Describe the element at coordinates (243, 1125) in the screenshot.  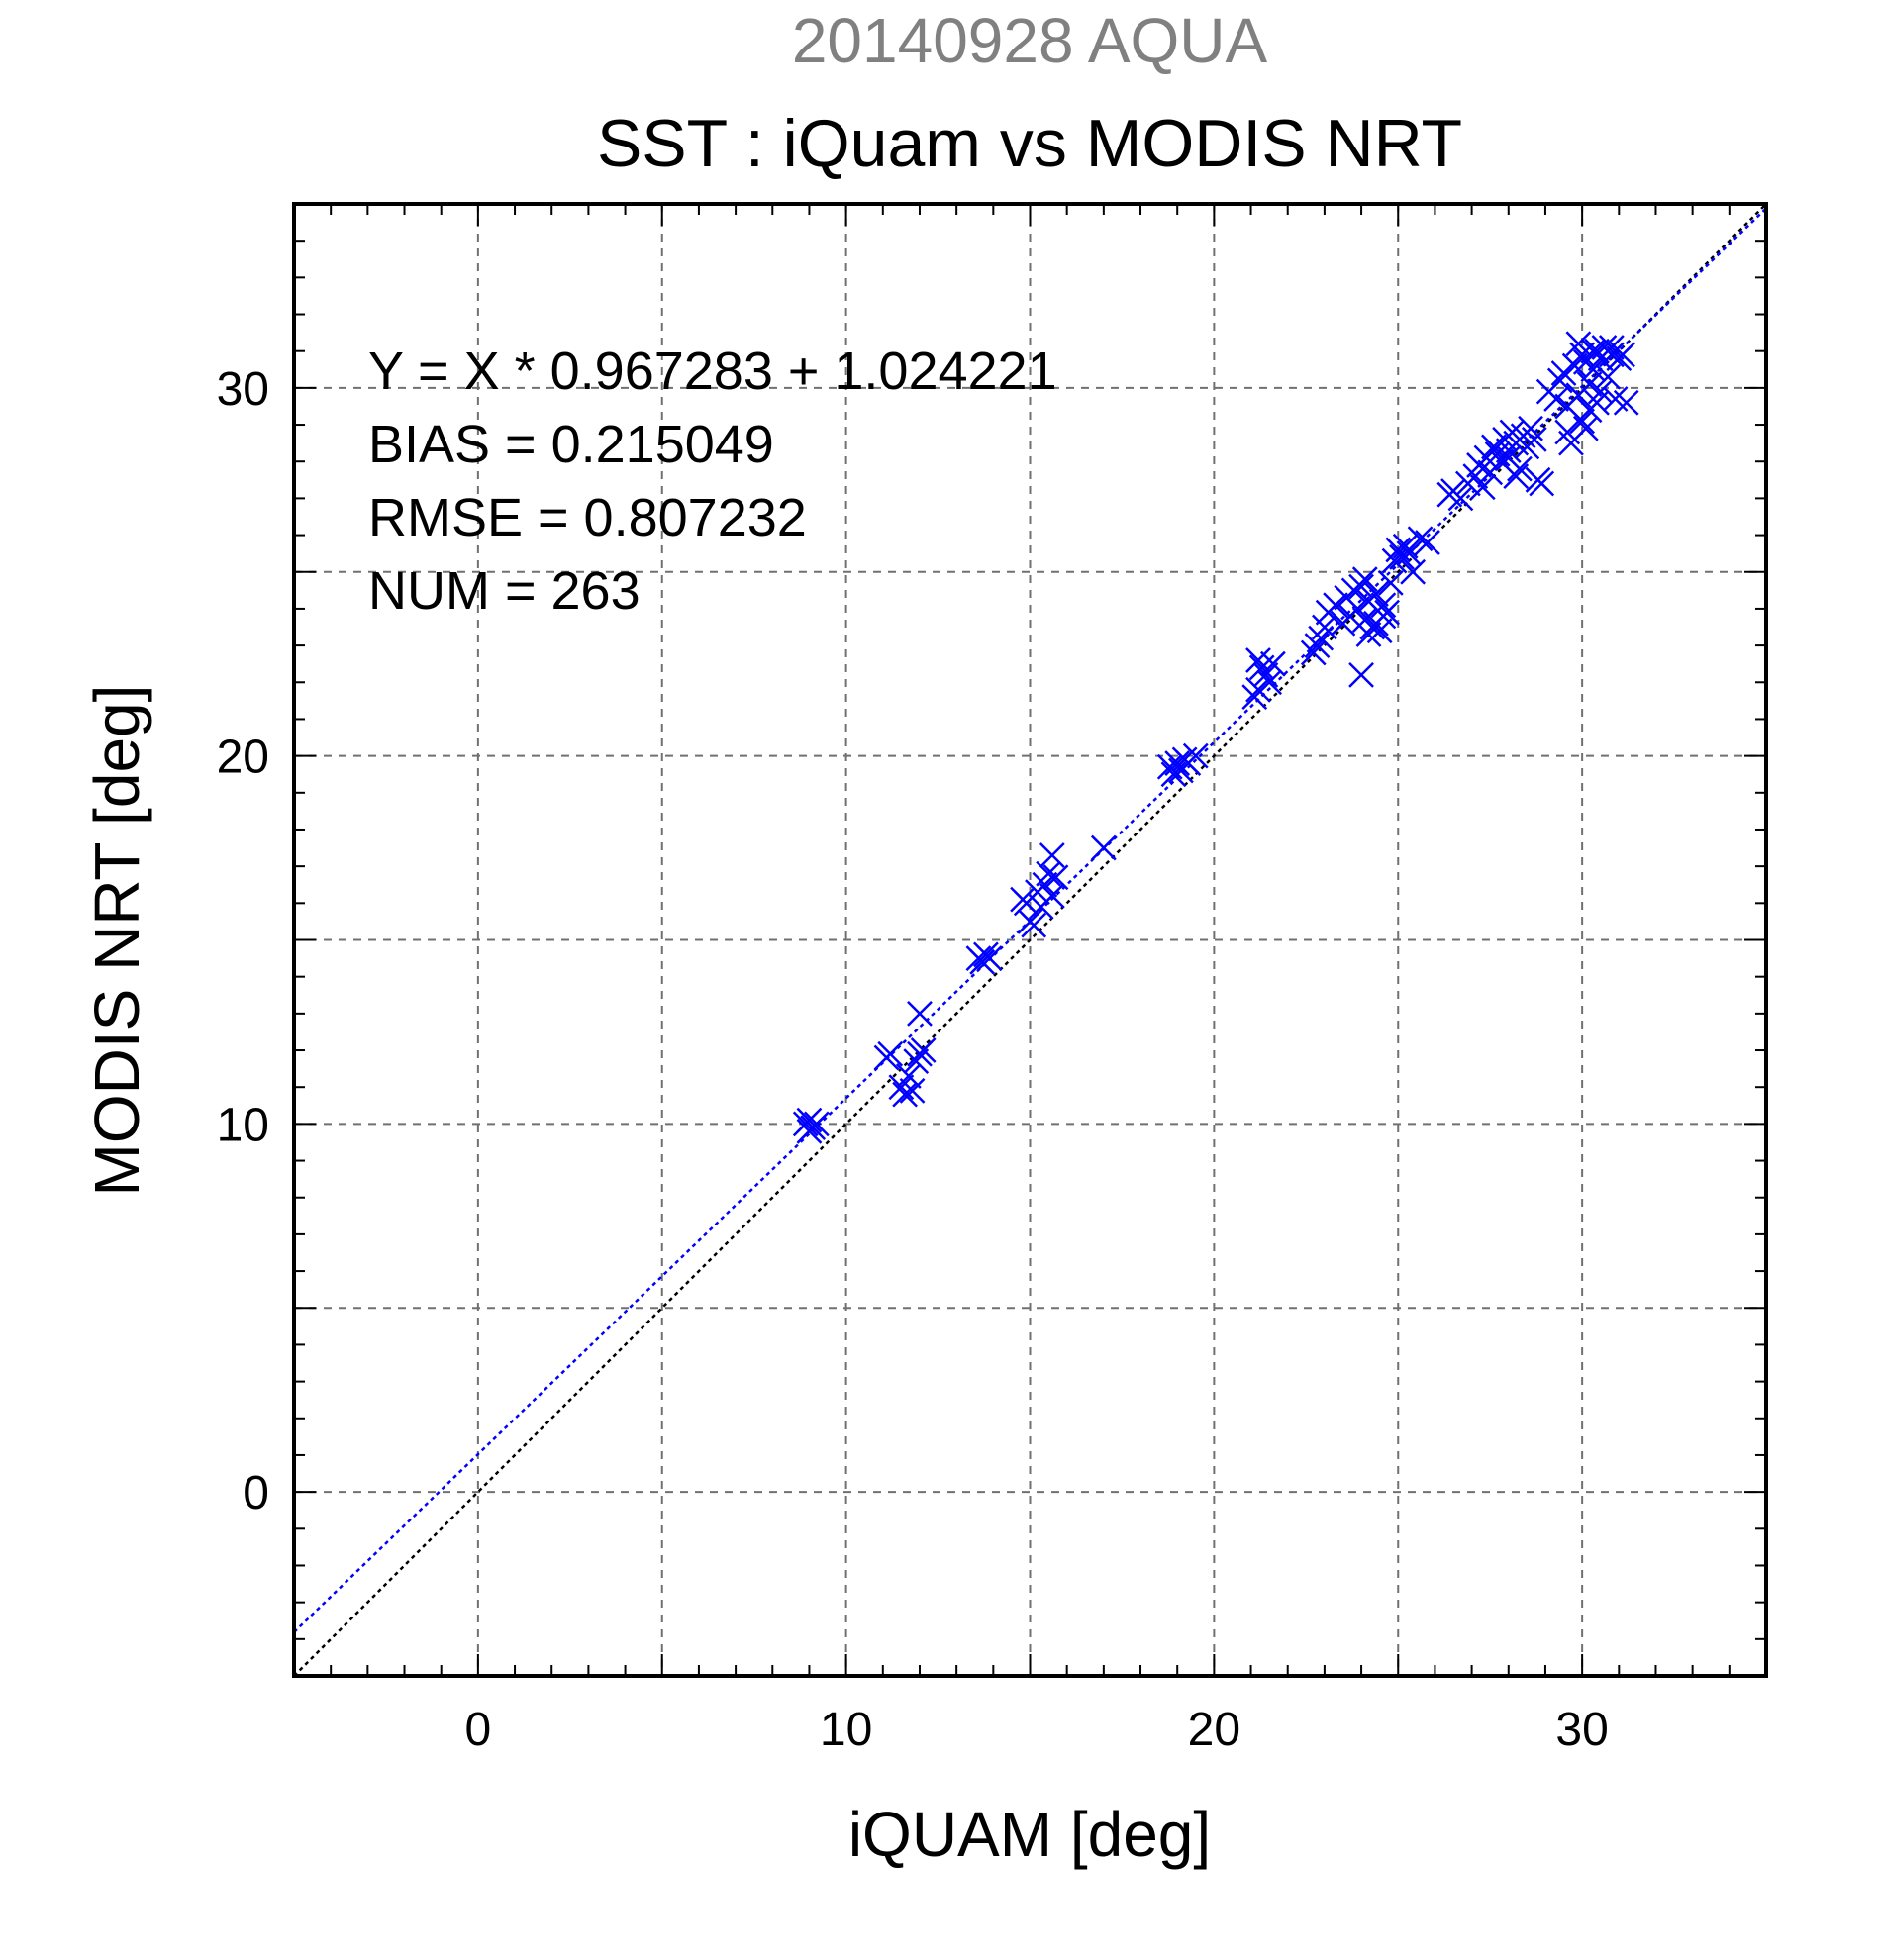
I see `y-tick-label: 10` at that location.